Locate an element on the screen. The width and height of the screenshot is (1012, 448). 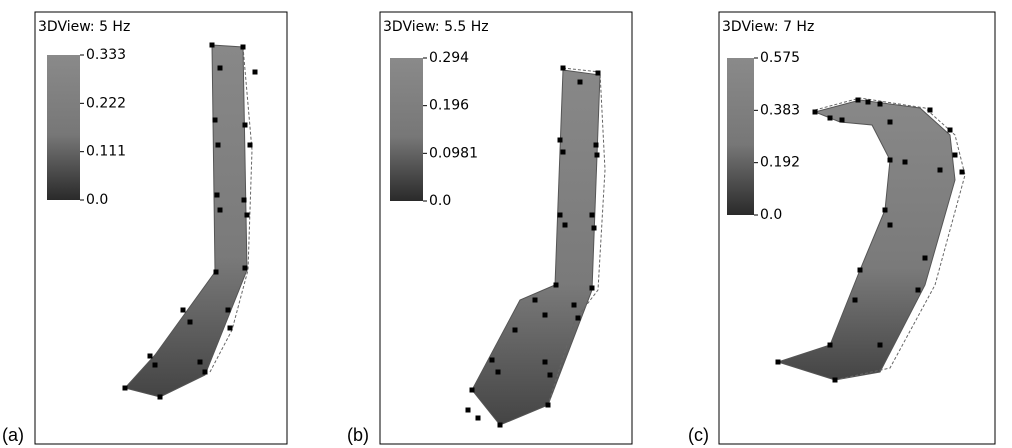
panel-label: (b) is located at coordinates (358, 435).